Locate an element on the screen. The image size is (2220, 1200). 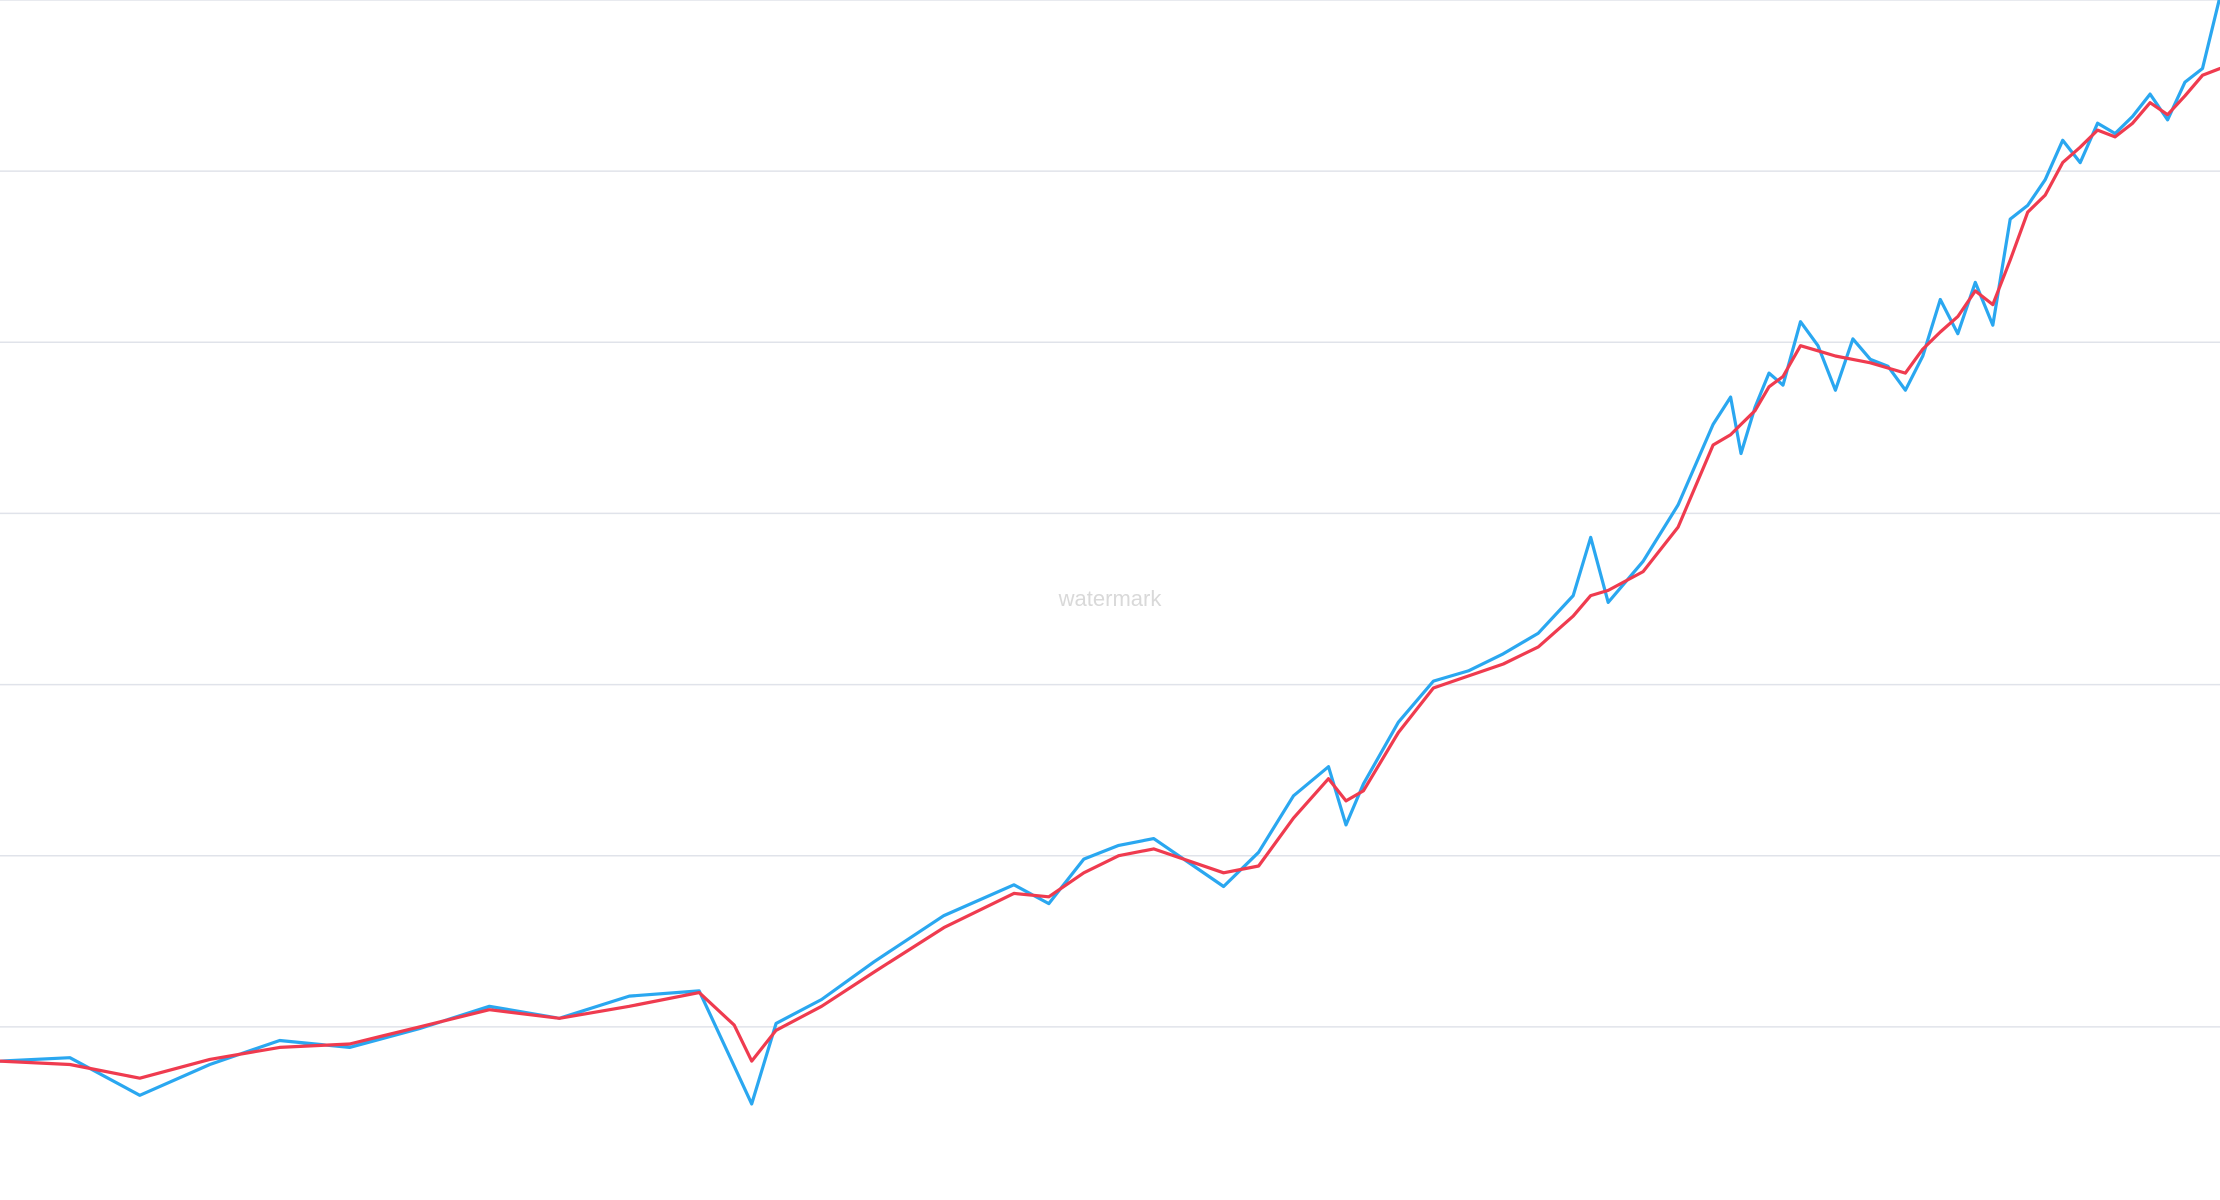
watermark-text: watermark is located at coordinates (1110, 598).